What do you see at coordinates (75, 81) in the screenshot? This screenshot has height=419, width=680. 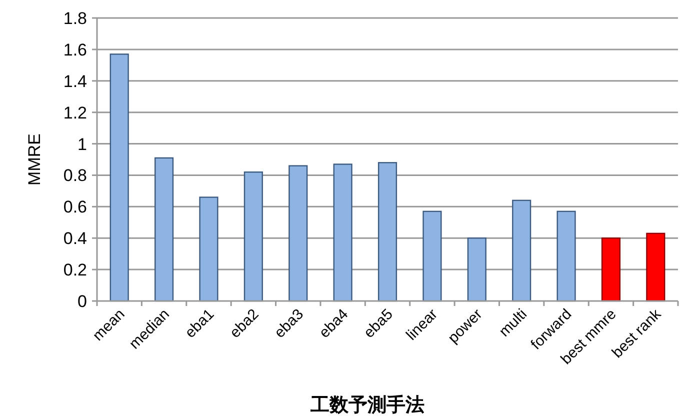 I see `y-tick-label: 1.4` at bounding box center [75, 81].